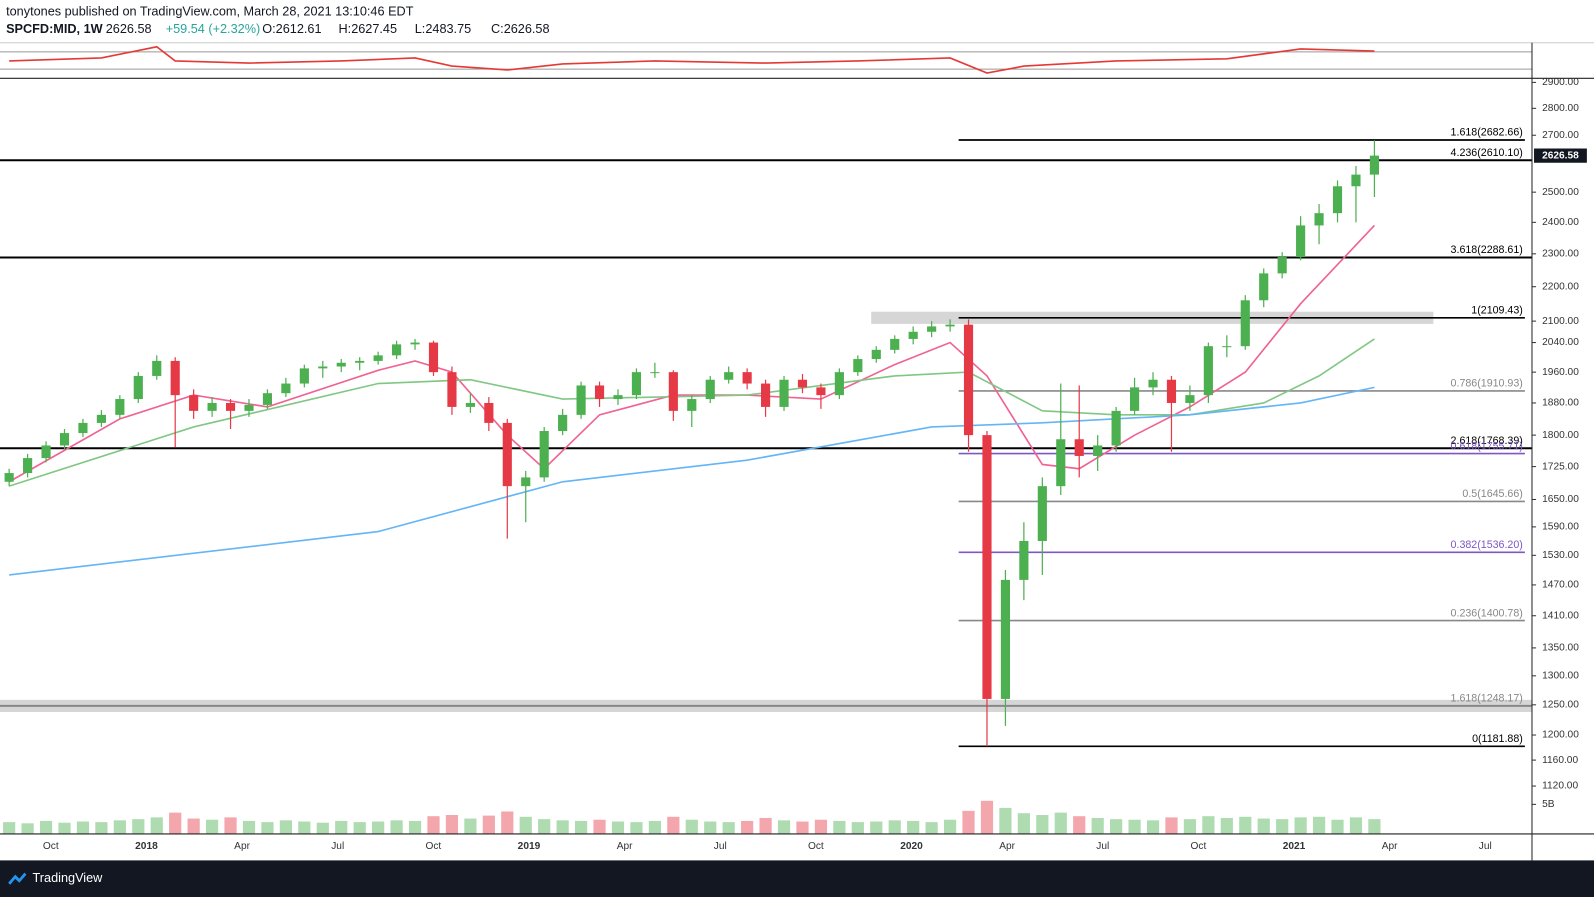  What do you see at coordinates (692, 59) in the screenshot?
I see `rsi-line` at bounding box center [692, 59].